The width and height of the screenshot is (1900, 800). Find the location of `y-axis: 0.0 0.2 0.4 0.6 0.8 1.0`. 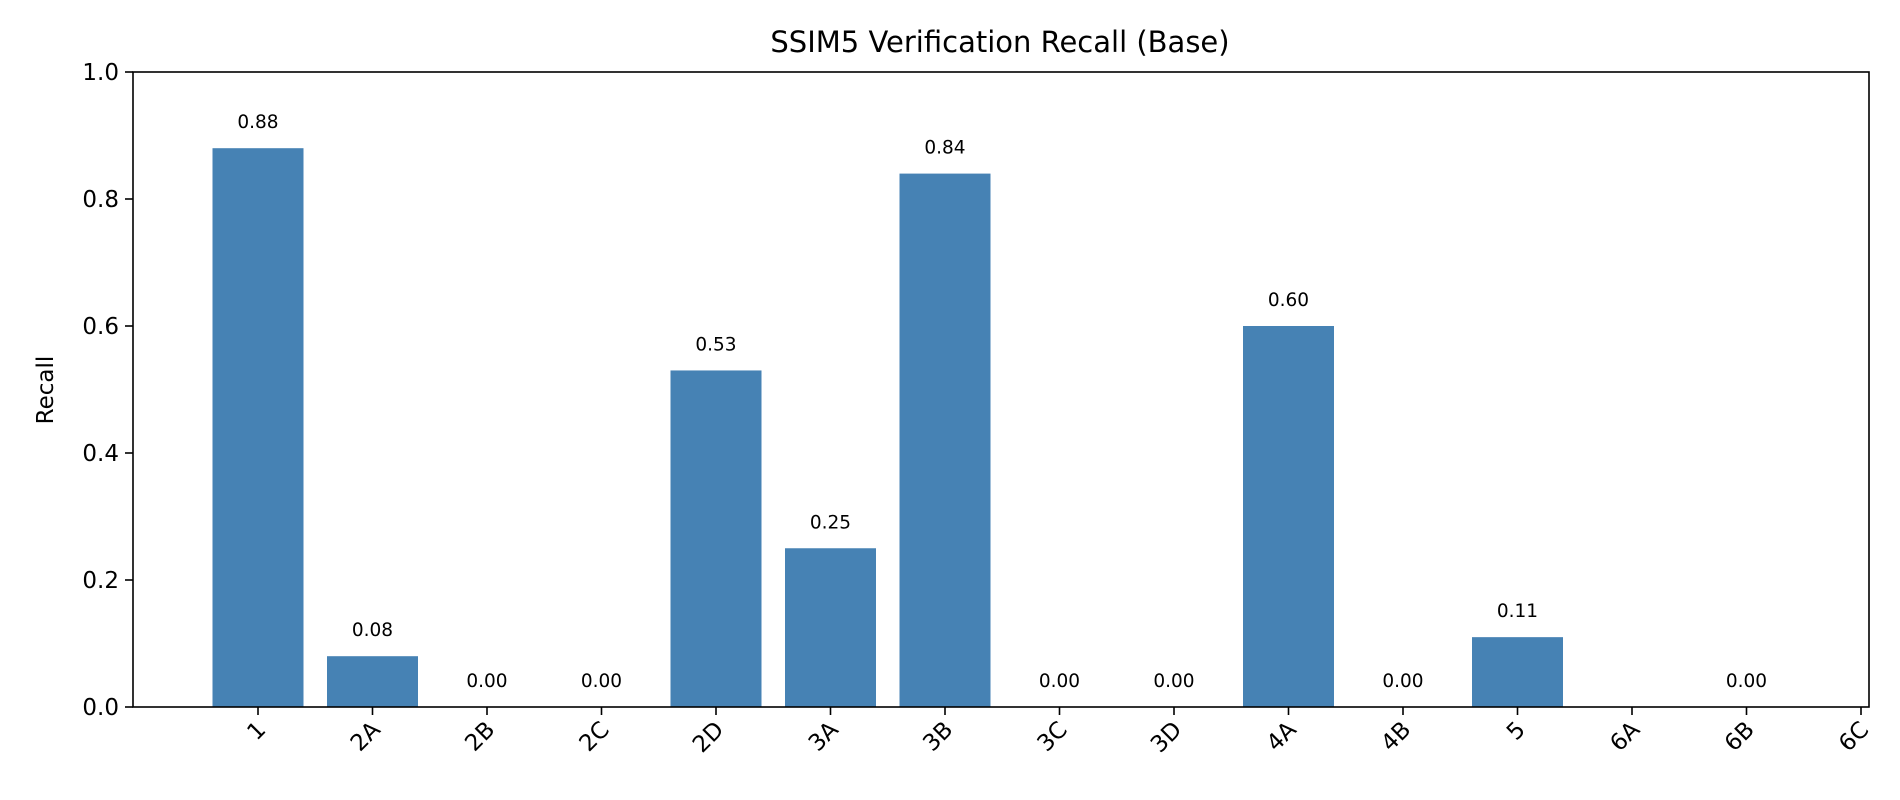

y-axis: 0.0 0.2 0.4 0.6 0.8 1.0 is located at coordinates (107, 390).